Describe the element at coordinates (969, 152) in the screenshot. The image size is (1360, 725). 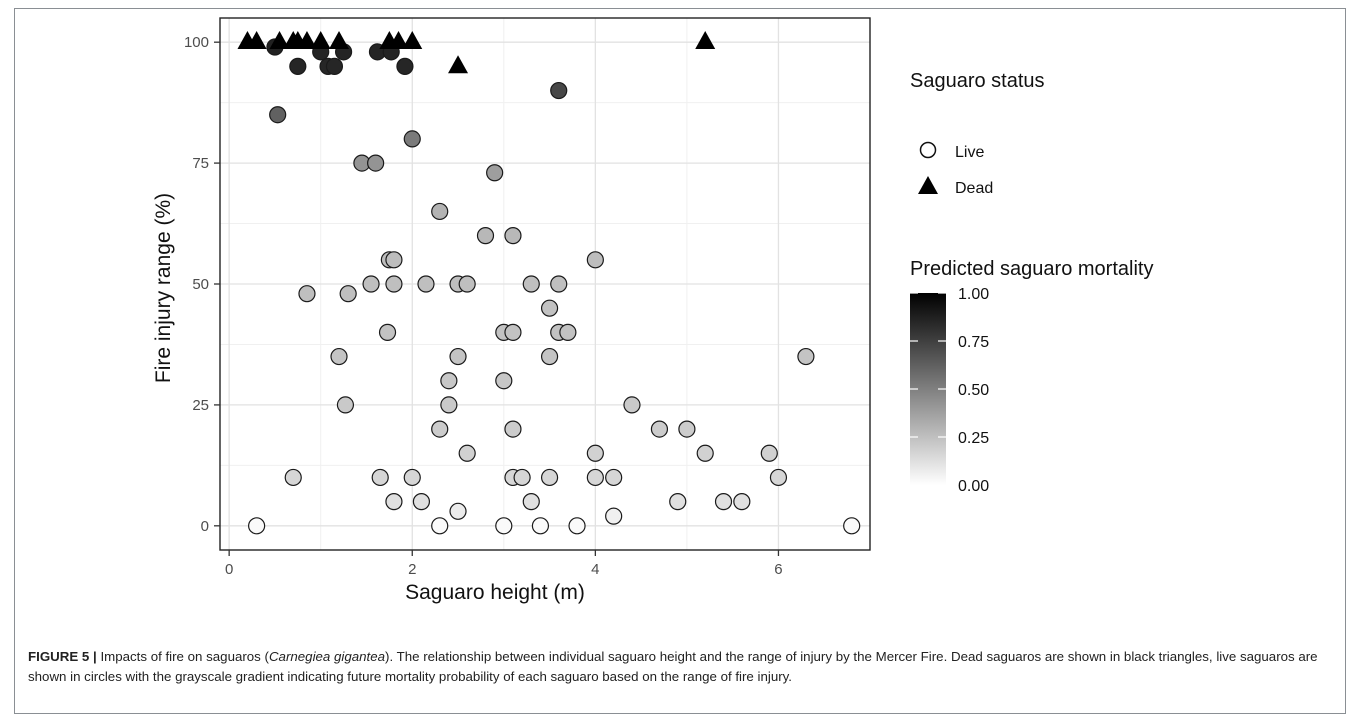
I see `legend-live-label: Live` at that location.